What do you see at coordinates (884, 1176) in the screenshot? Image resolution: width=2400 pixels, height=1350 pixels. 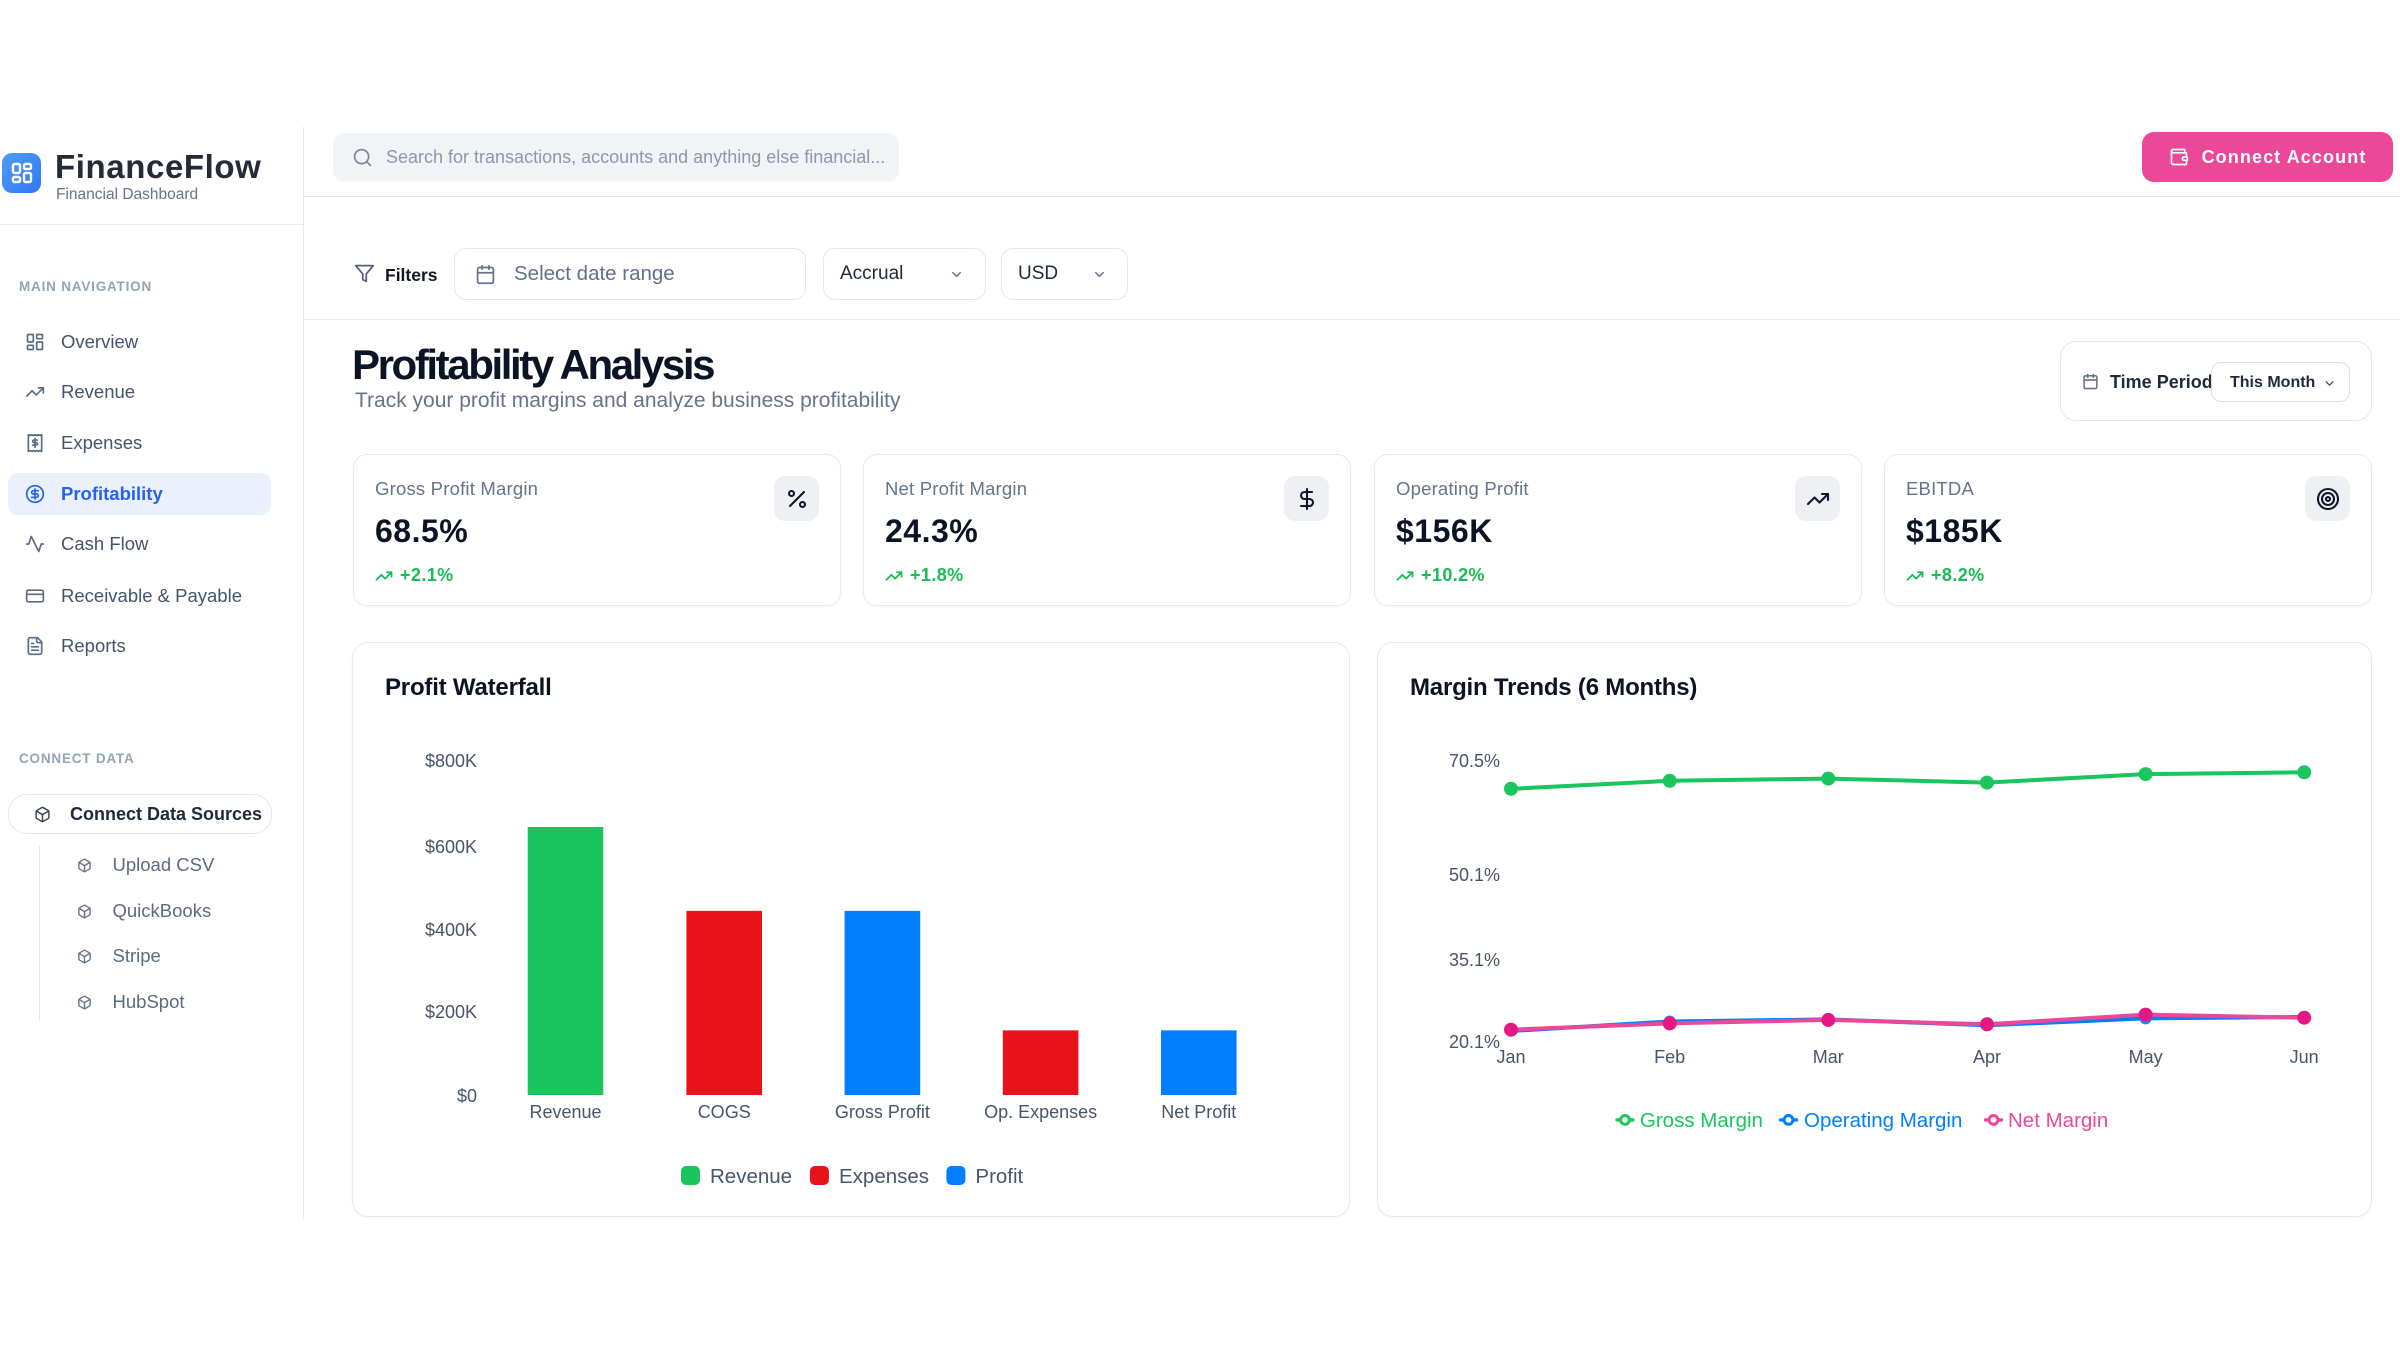 I see `svg-text: Expenses` at bounding box center [884, 1176].